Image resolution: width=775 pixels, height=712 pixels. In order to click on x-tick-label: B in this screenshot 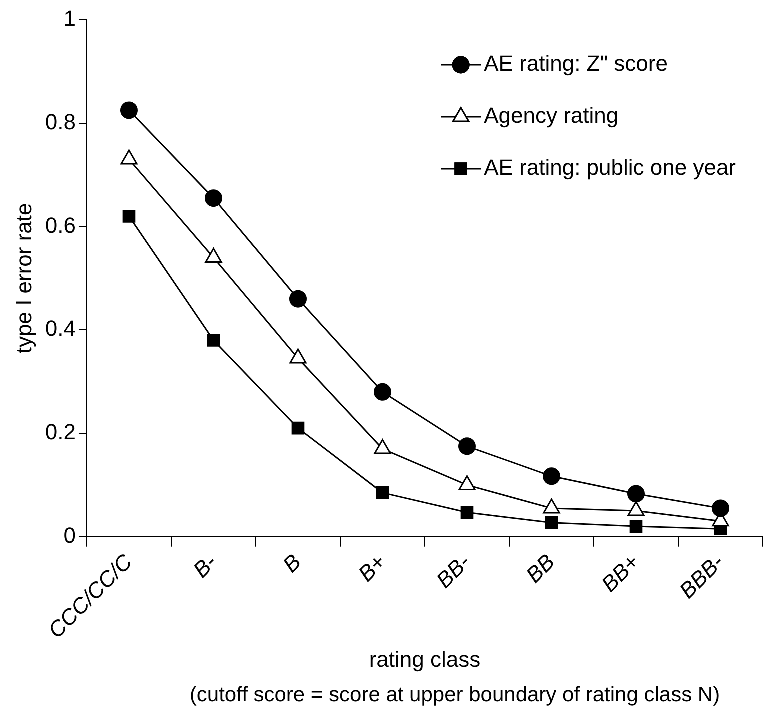, I will do `click(292, 563)`.